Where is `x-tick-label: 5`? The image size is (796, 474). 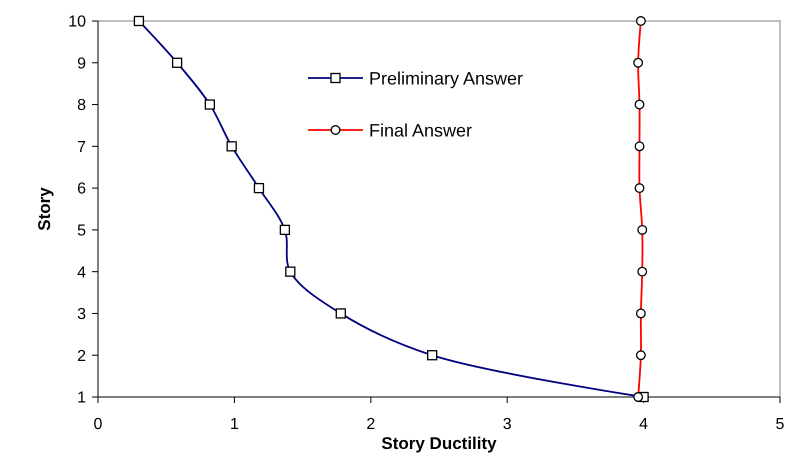
x-tick-label: 5 is located at coordinates (780, 424).